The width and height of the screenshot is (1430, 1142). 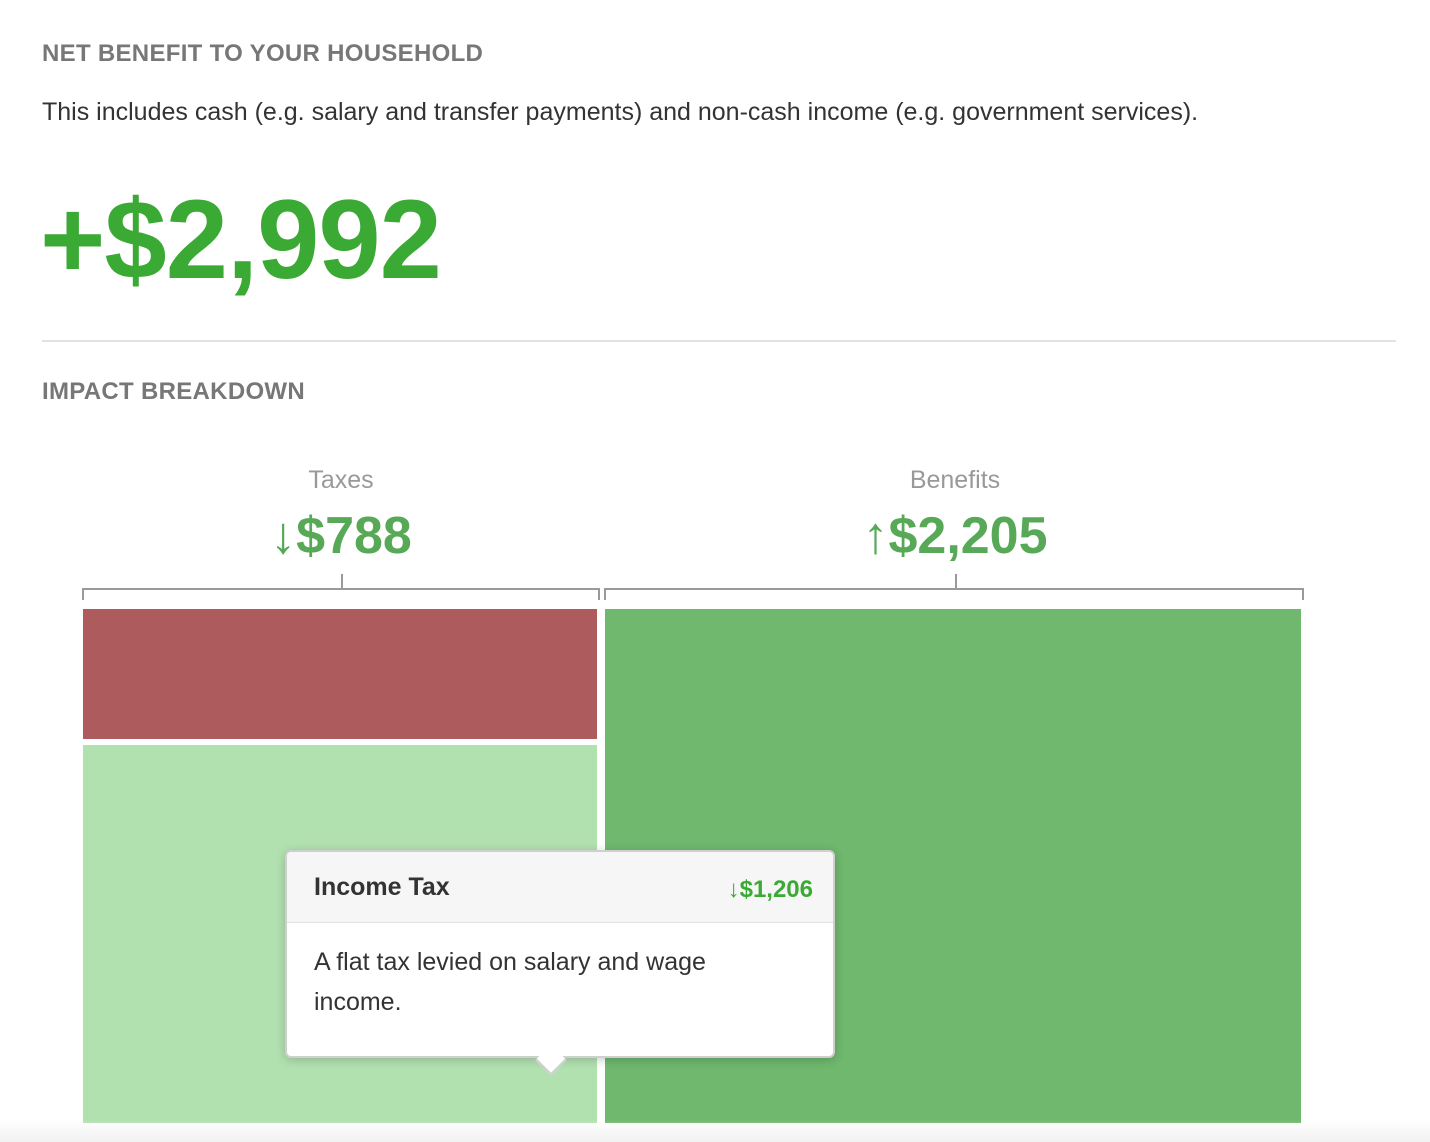 What do you see at coordinates (382, 887) in the screenshot?
I see `tooltip-title: Income Tax` at bounding box center [382, 887].